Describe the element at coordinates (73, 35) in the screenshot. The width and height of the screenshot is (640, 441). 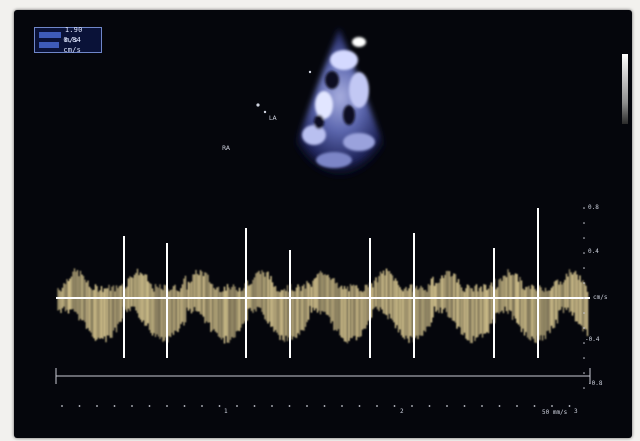
I see `info-velocity-text: 1.90 m/s` at that location.